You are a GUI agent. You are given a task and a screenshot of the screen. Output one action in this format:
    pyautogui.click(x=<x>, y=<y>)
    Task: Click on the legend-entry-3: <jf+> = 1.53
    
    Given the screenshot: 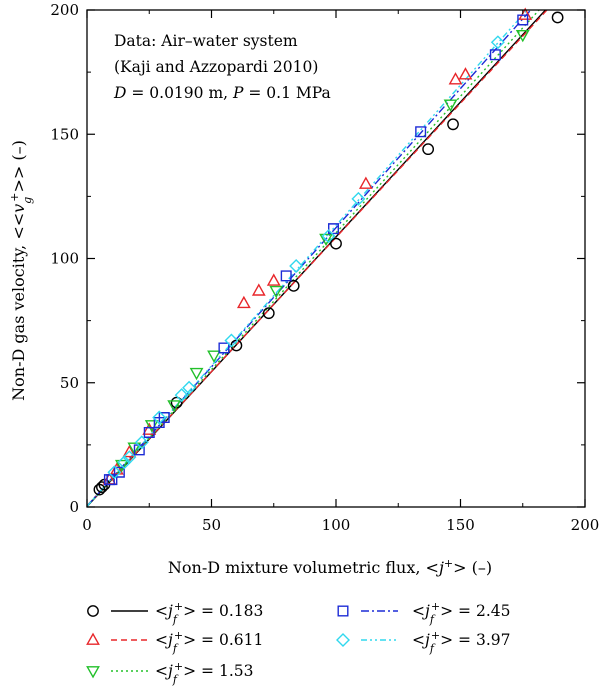 What is the action you would take?
    pyautogui.click(x=170, y=673)
    